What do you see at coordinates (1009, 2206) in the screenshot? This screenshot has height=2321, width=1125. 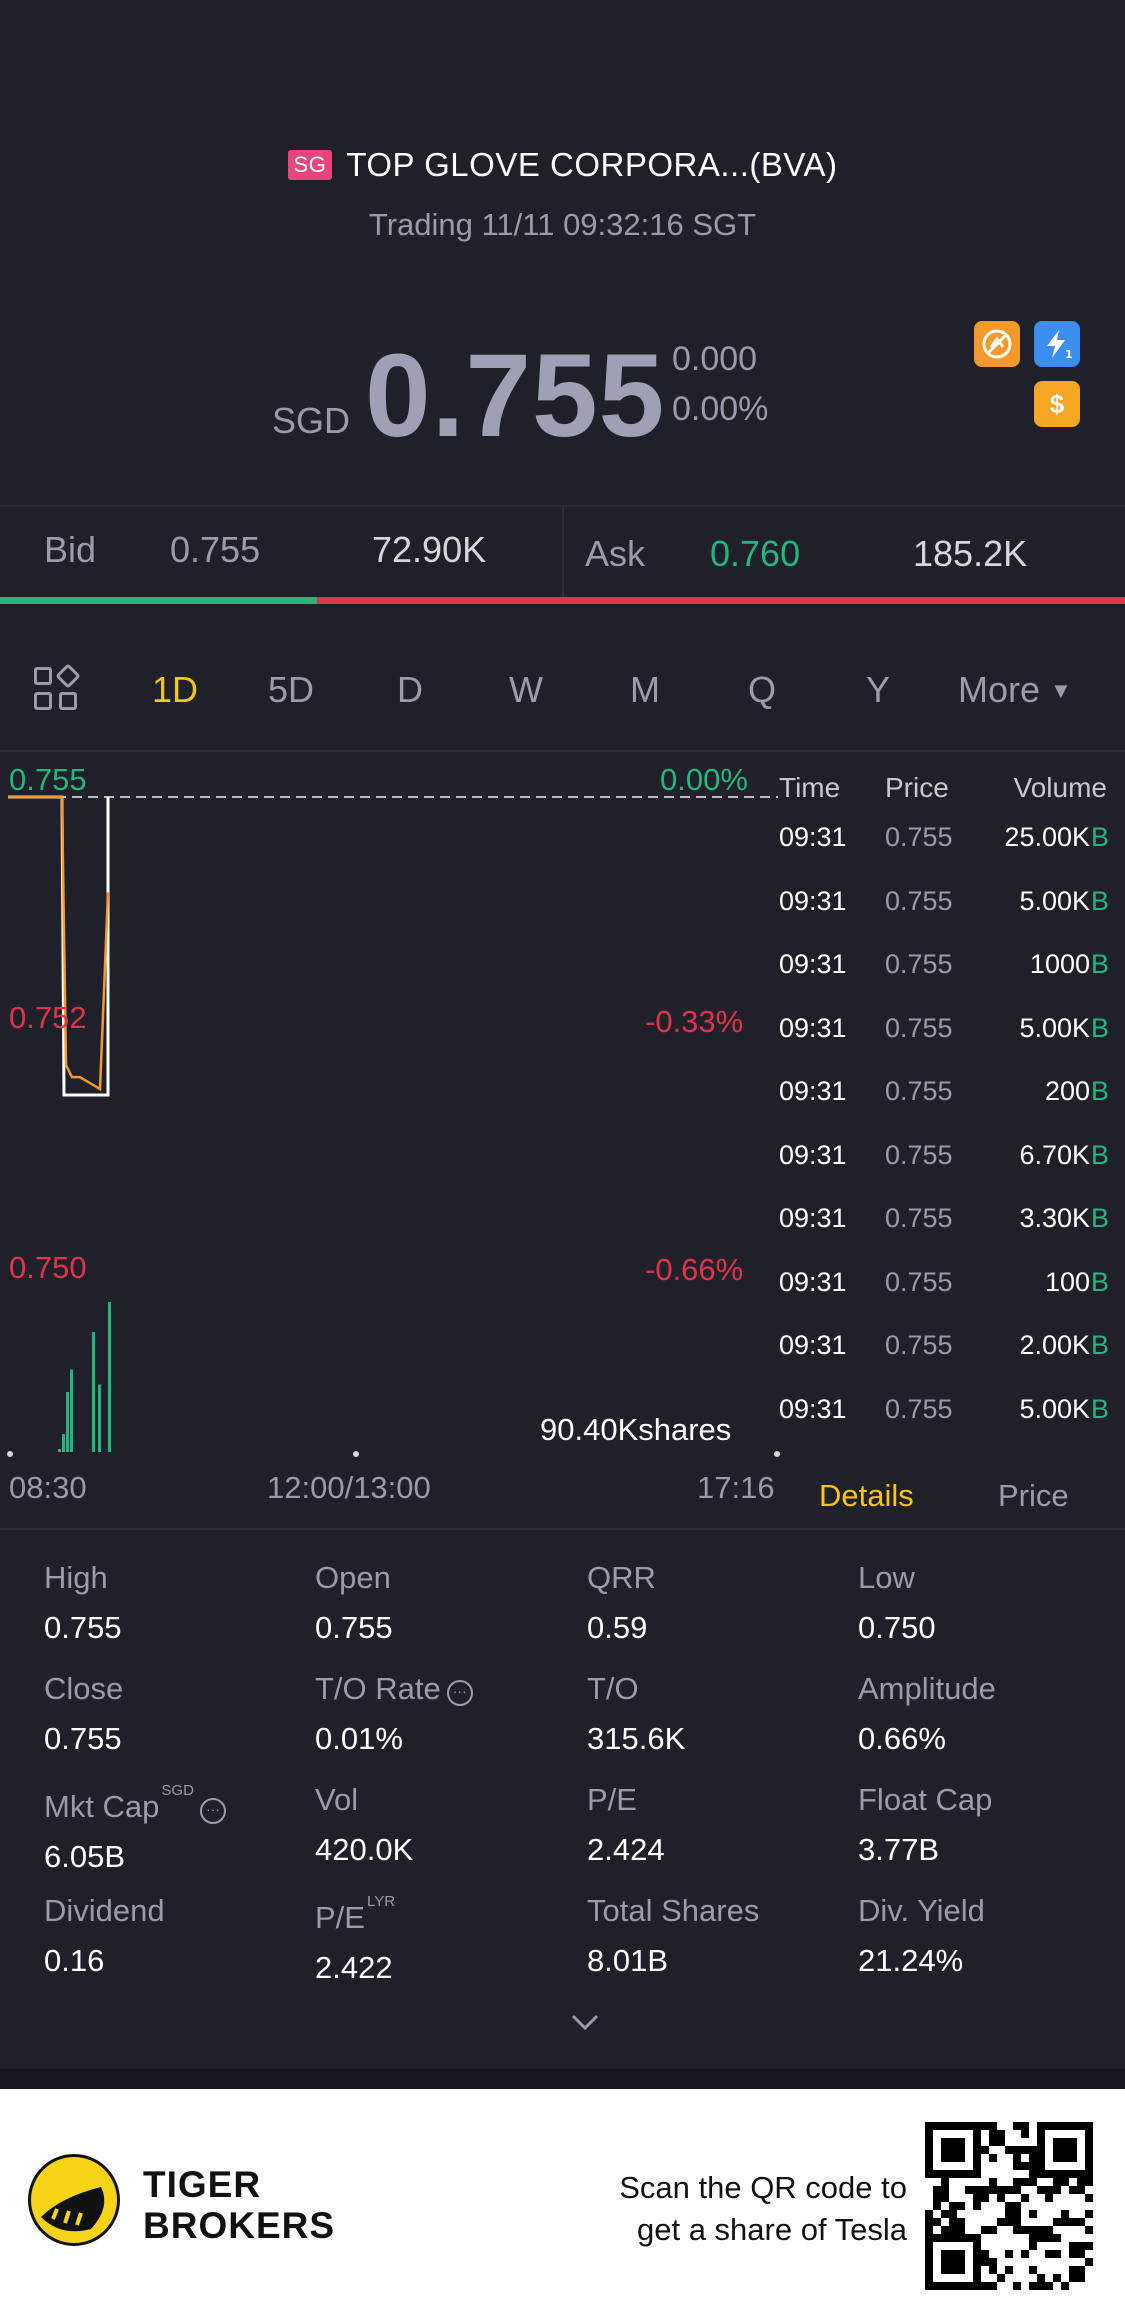 I see `qr-code-icon` at bounding box center [1009, 2206].